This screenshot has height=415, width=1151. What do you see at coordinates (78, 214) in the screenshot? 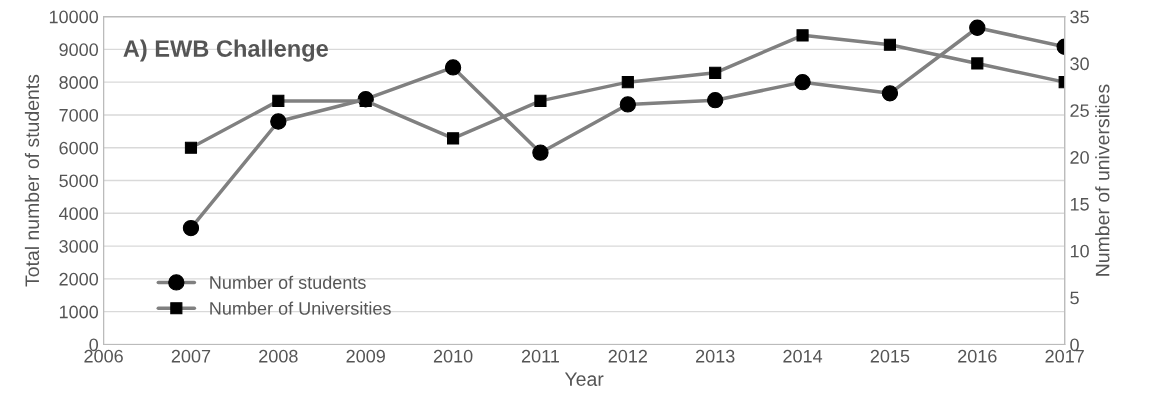
I see `y-tick-label: 4000` at bounding box center [78, 214].